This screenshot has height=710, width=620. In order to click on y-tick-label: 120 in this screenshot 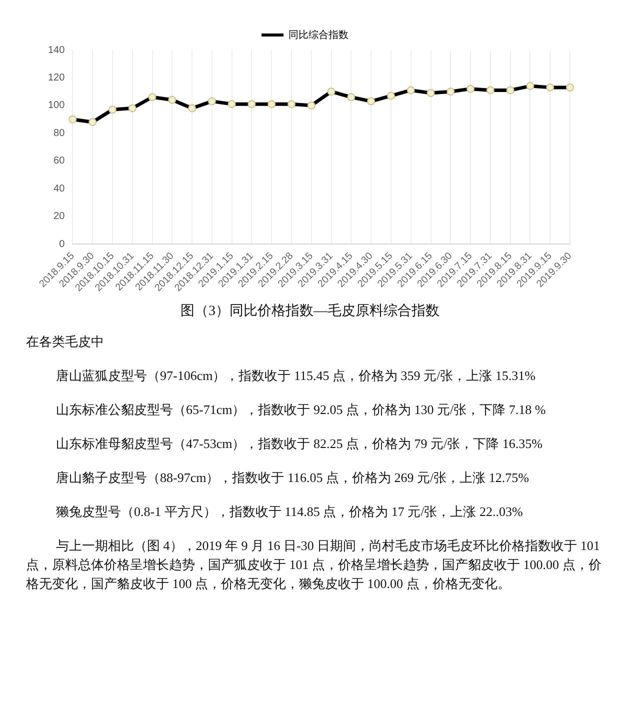, I will do `click(57, 78)`.